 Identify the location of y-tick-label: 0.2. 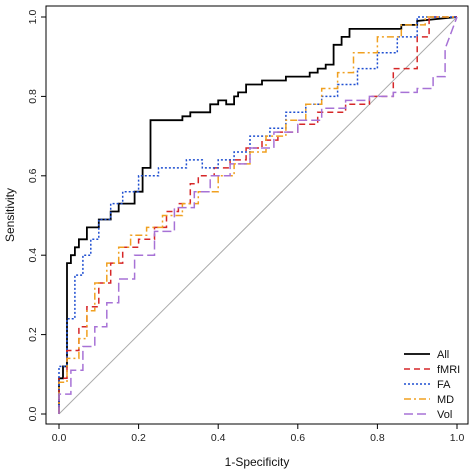
(33, 334).